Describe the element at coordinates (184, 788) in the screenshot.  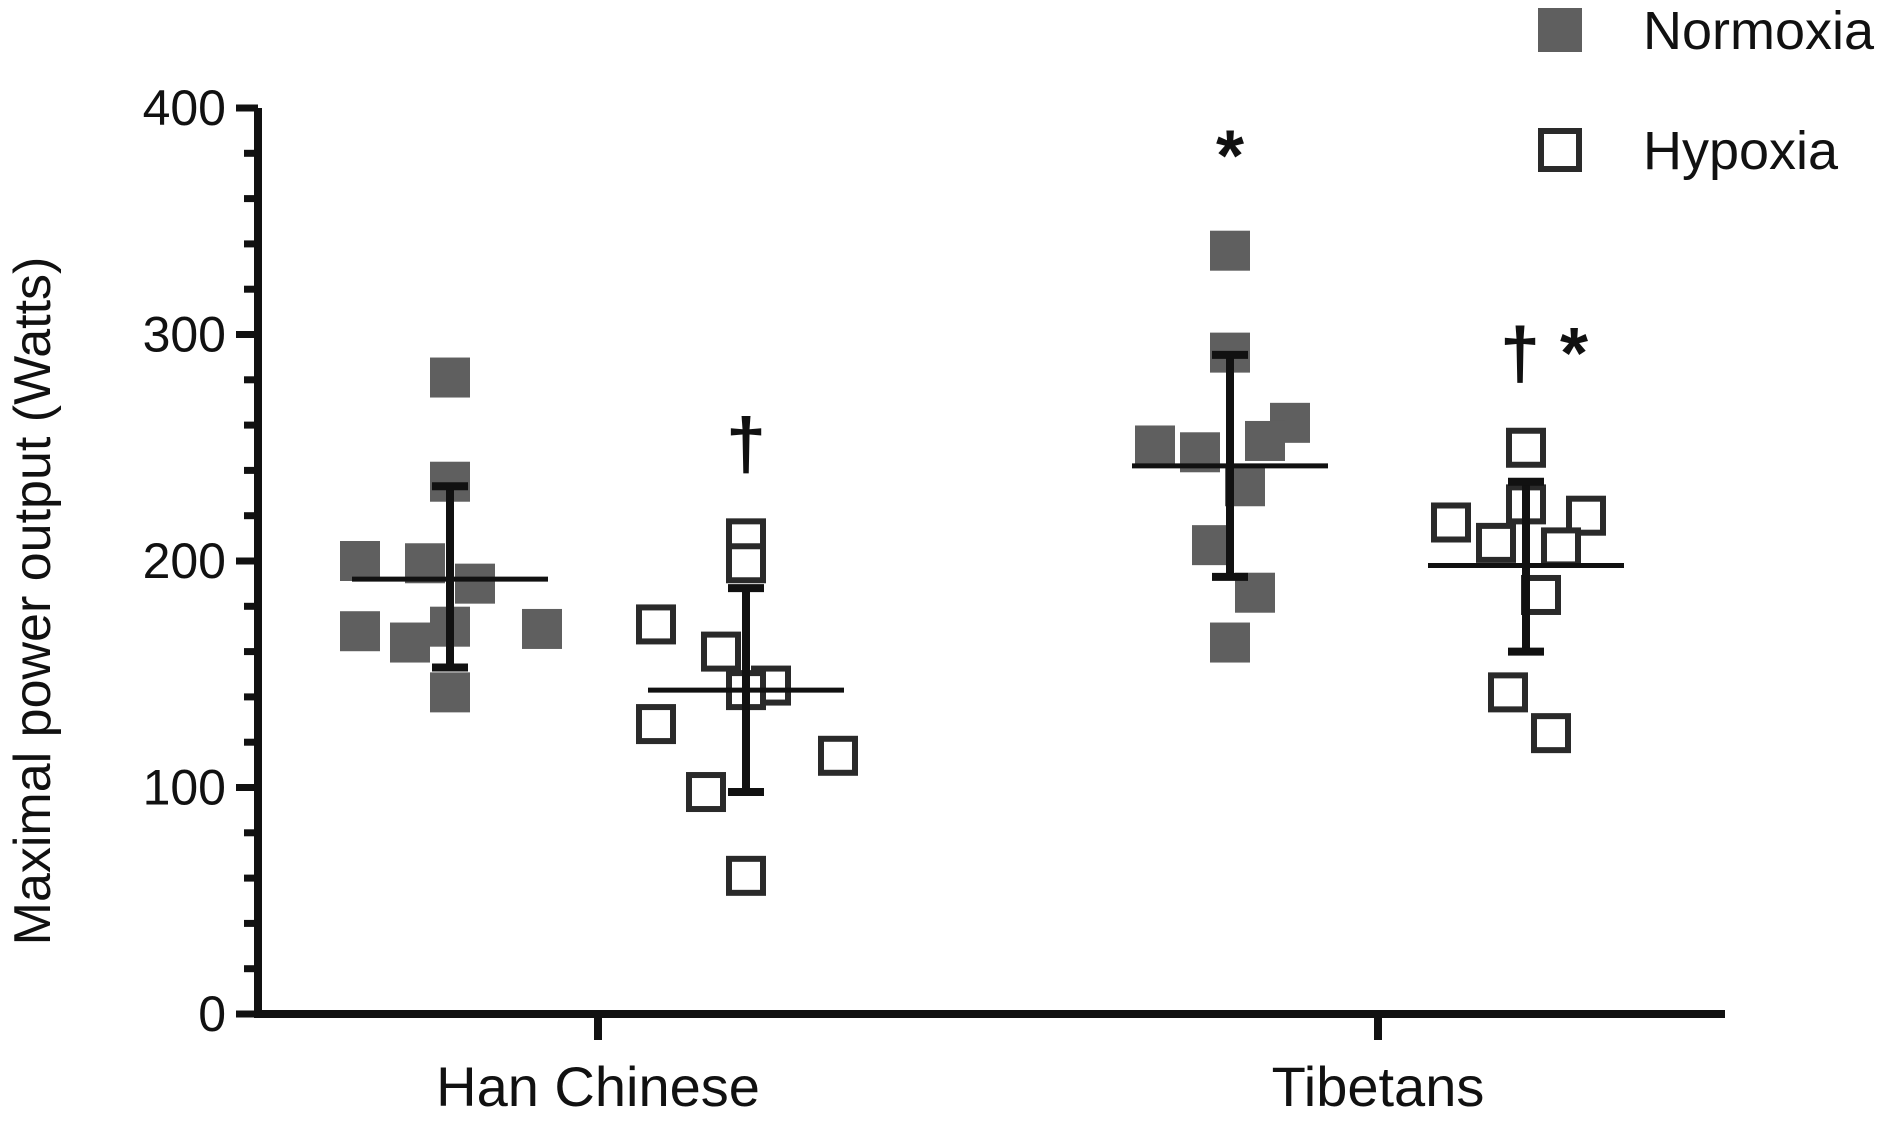
I see `y-tick-label: 100` at that location.